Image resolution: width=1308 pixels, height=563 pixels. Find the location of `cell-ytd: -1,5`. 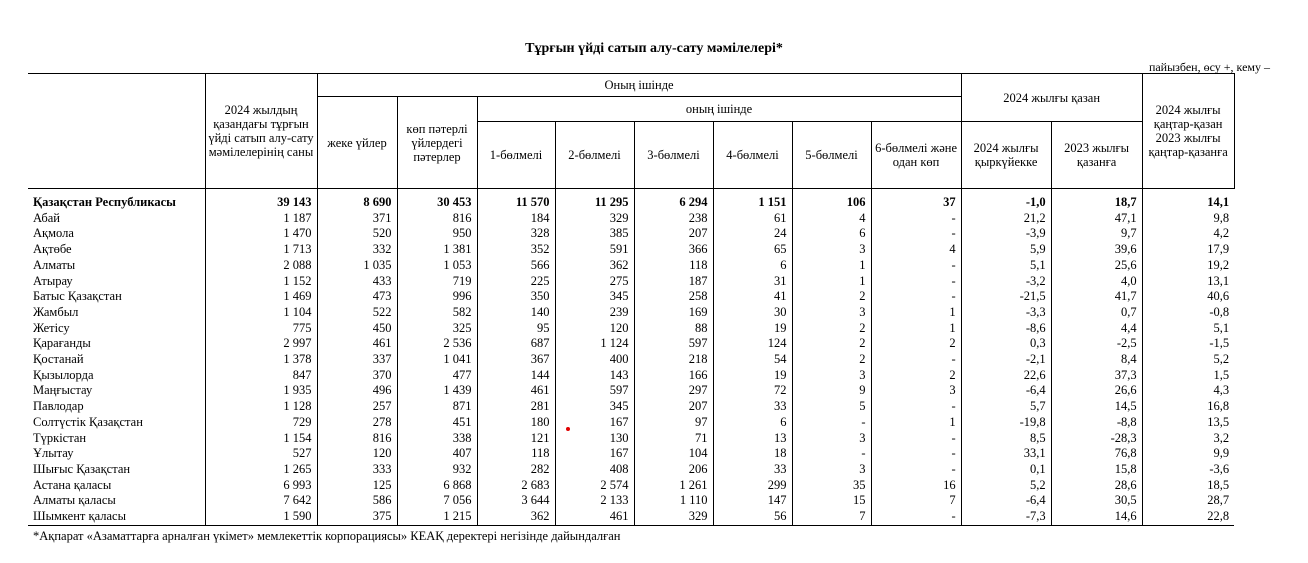

cell-ytd: -1,5 is located at coordinates (1188, 344).